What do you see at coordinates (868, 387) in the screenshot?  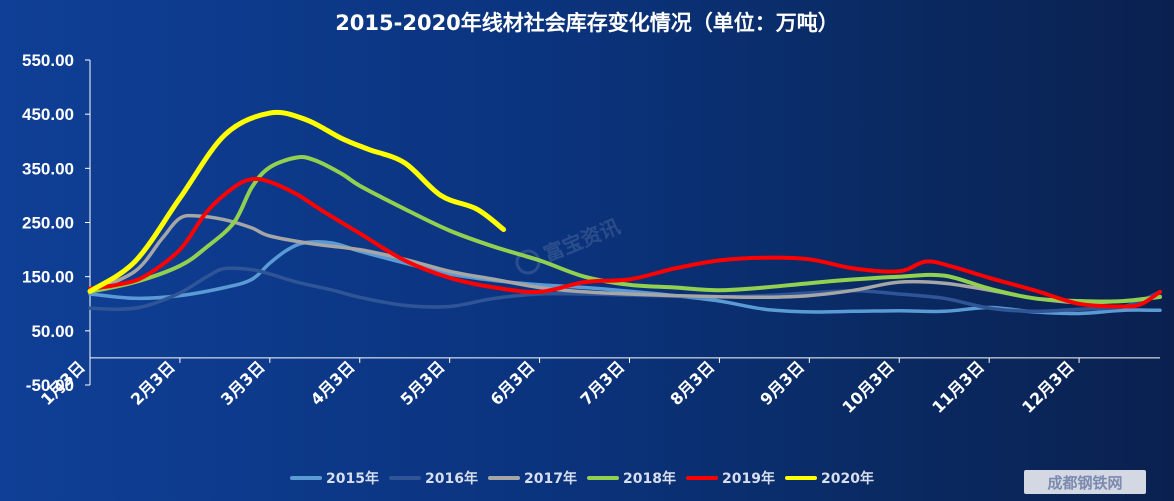 I see `x-tick-label: 10月3日` at bounding box center [868, 387].